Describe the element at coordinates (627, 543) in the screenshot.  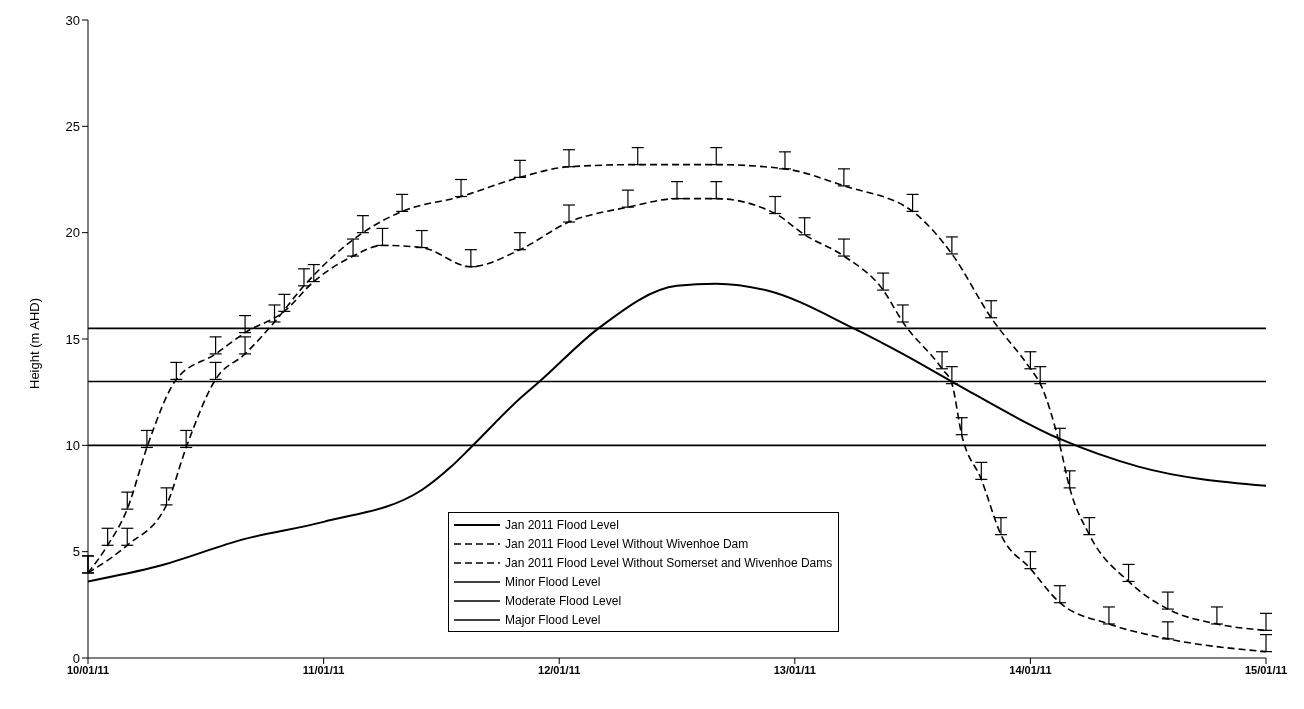
I see `legend-label: Jan 2011 Flood Level Without Wivenhoe Dam` at that location.